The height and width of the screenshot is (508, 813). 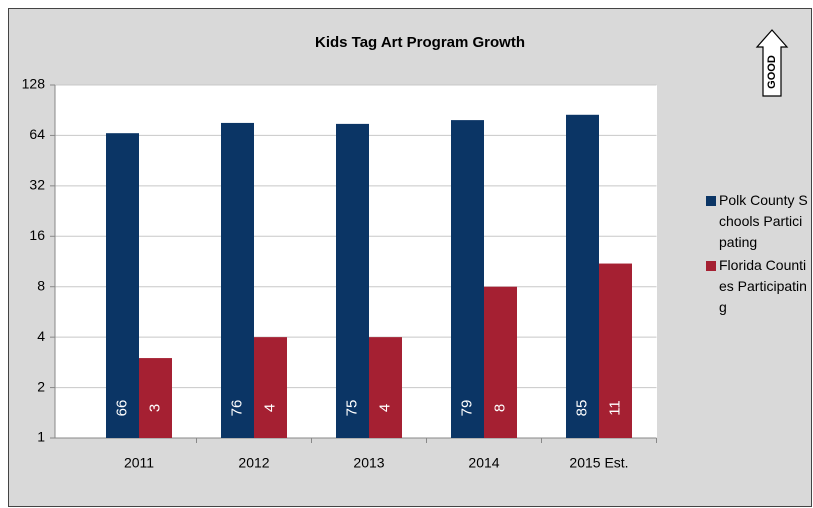 I want to click on x-tick-label: 2011, so click(x=139, y=463).